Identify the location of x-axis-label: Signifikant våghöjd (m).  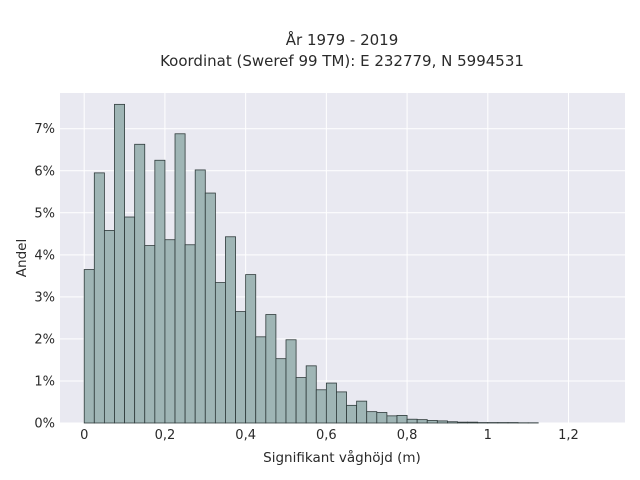
(342, 457).